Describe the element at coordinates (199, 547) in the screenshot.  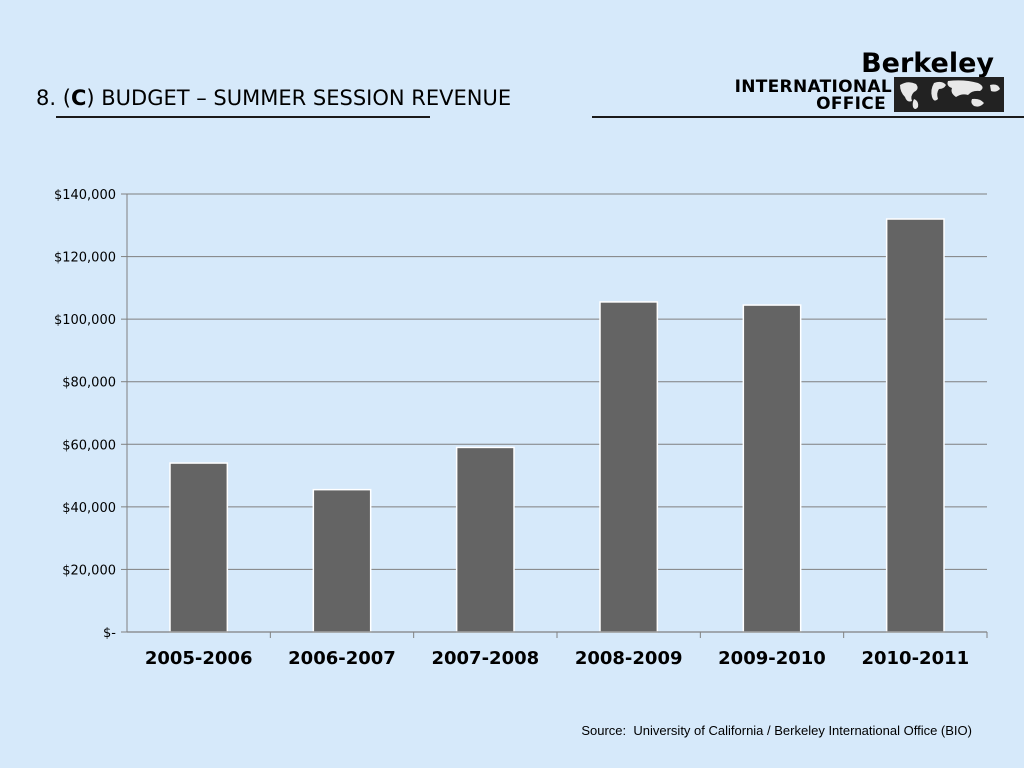
I see `bar-2005-2006` at that location.